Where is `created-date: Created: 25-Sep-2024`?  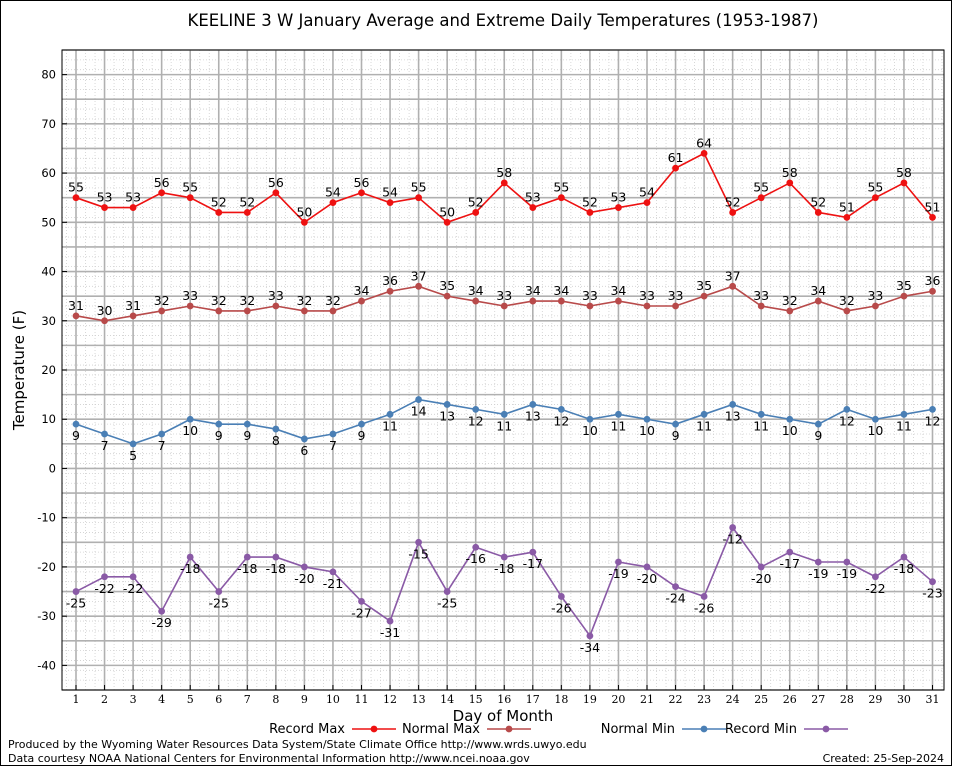 created-date: Created: 25-Sep-2024 is located at coordinates (883, 758).